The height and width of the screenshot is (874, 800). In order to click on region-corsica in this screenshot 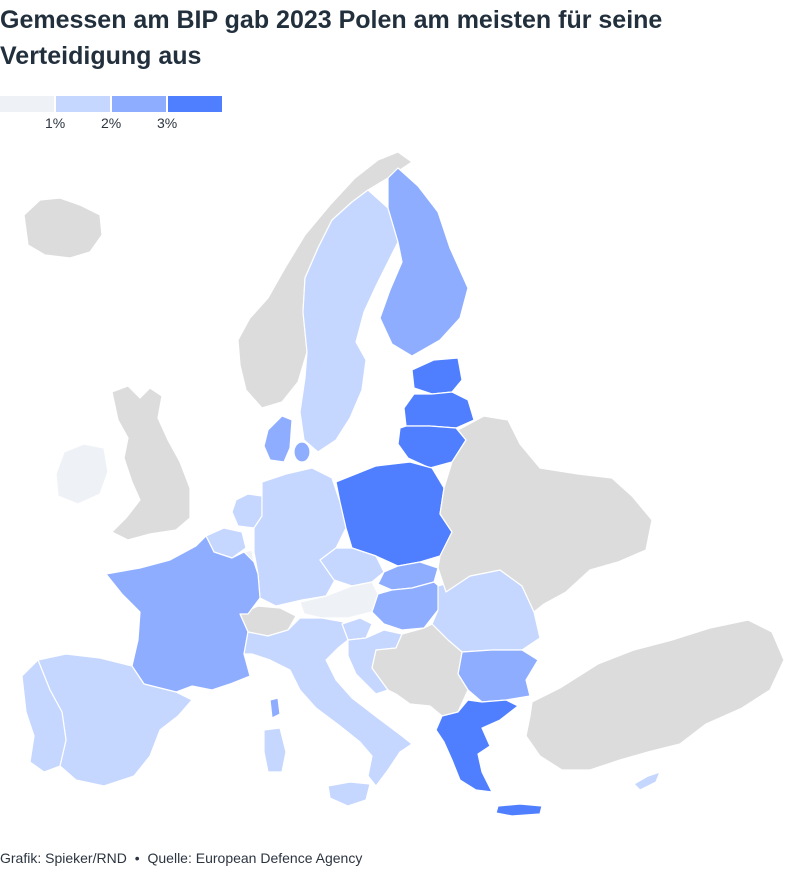, I will do `click(275, 708)`.